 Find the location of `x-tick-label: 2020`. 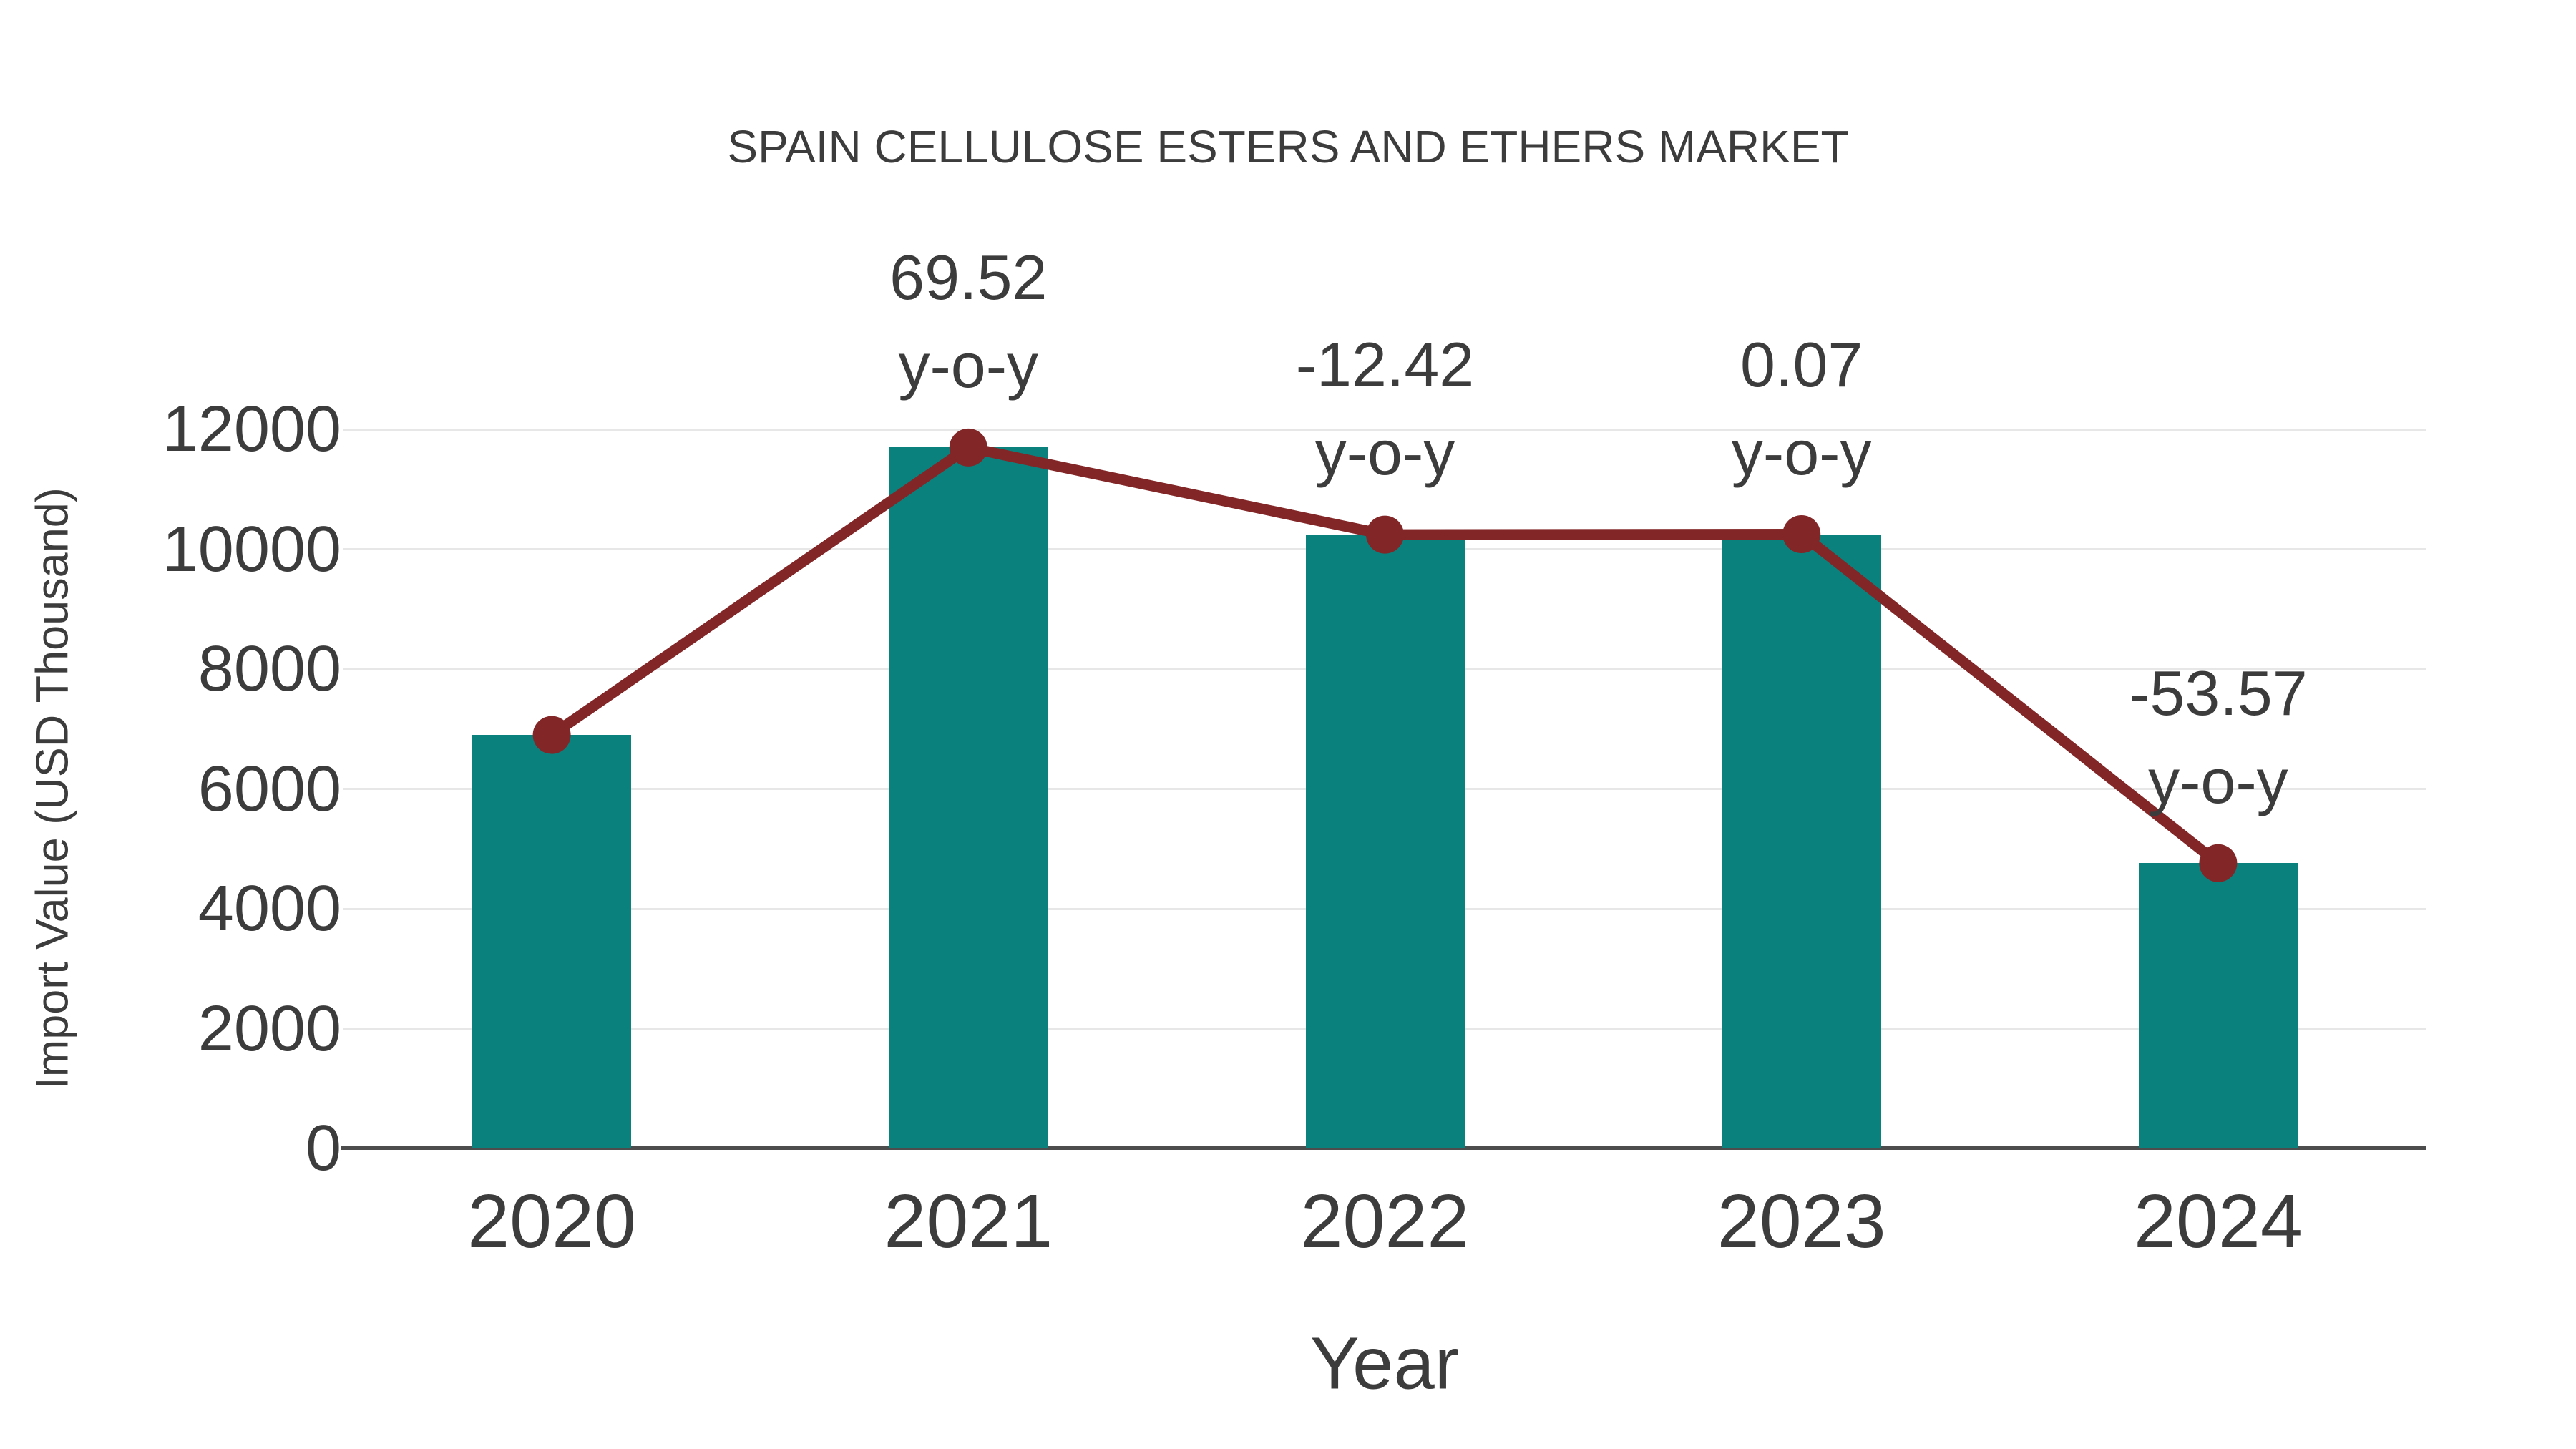

x-tick-label: 2020 is located at coordinates (551, 1221).